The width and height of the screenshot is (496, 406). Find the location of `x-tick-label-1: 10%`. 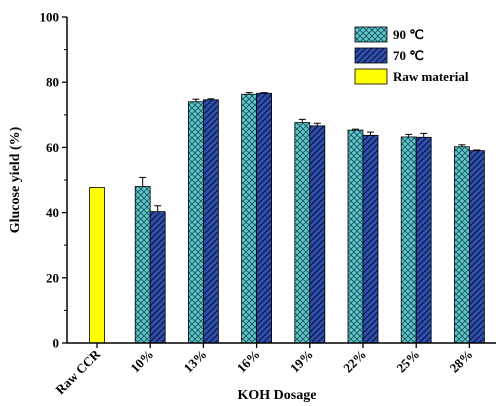

x-tick-label-1: 10% is located at coordinates (141, 361).